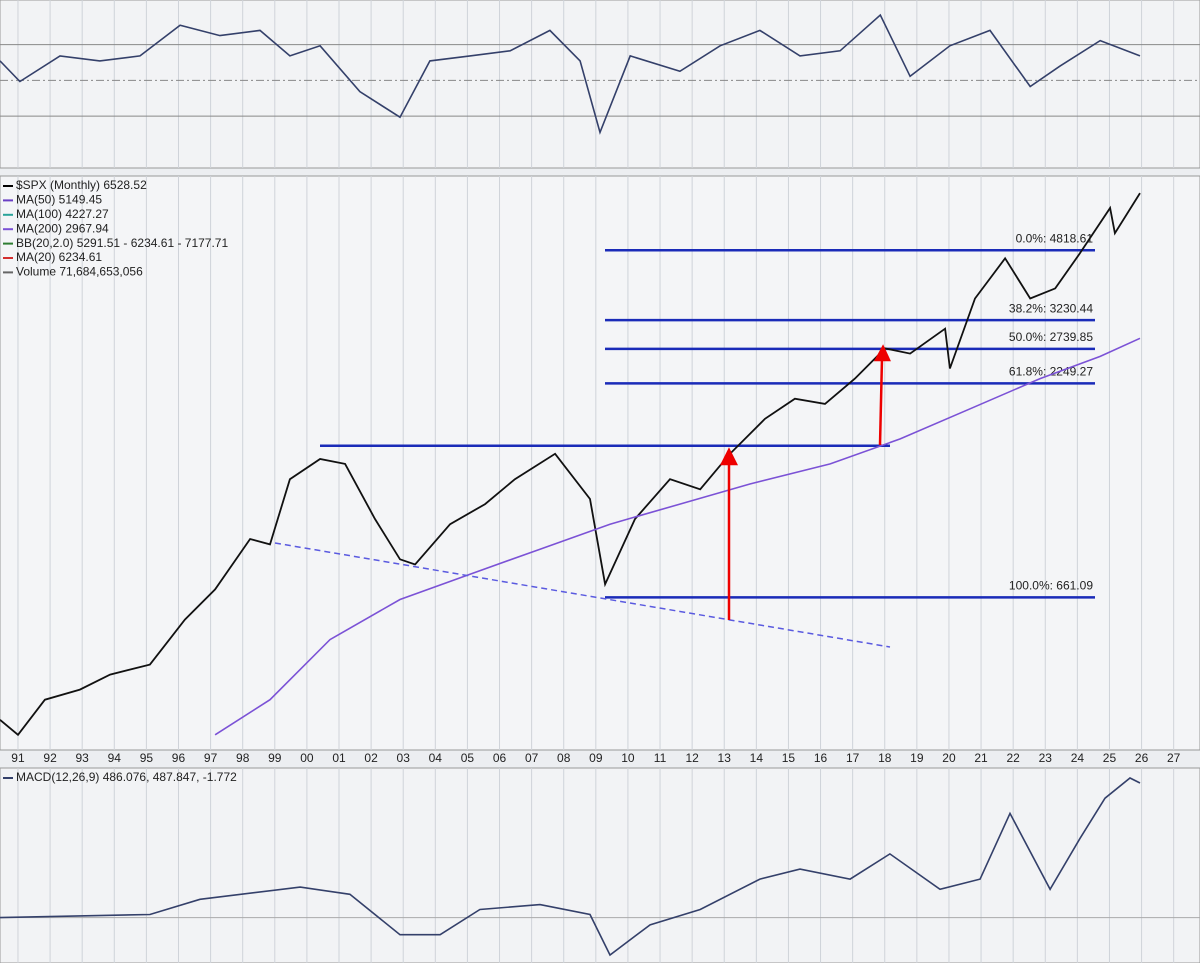 The height and width of the screenshot is (963, 1200). What do you see at coordinates (628, 758) in the screenshot?
I see `x-tick-label: 10` at bounding box center [628, 758].